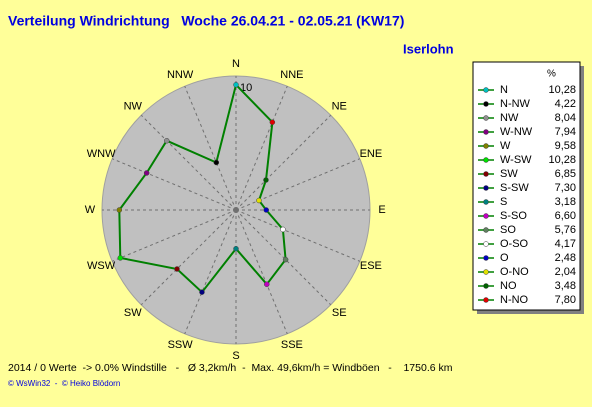 Image resolution: width=592 pixels, height=407 pixels. What do you see at coordinates (235, 356) in the screenshot?
I see `direction-label: S` at bounding box center [235, 356].